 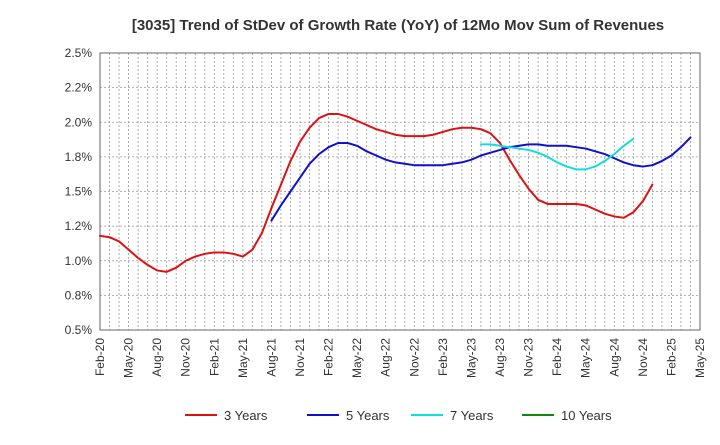 What do you see at coordinates (79, 261) in the screenshot?
I see `y-tick-label: 1.0%` at bounding box center [79, 261].